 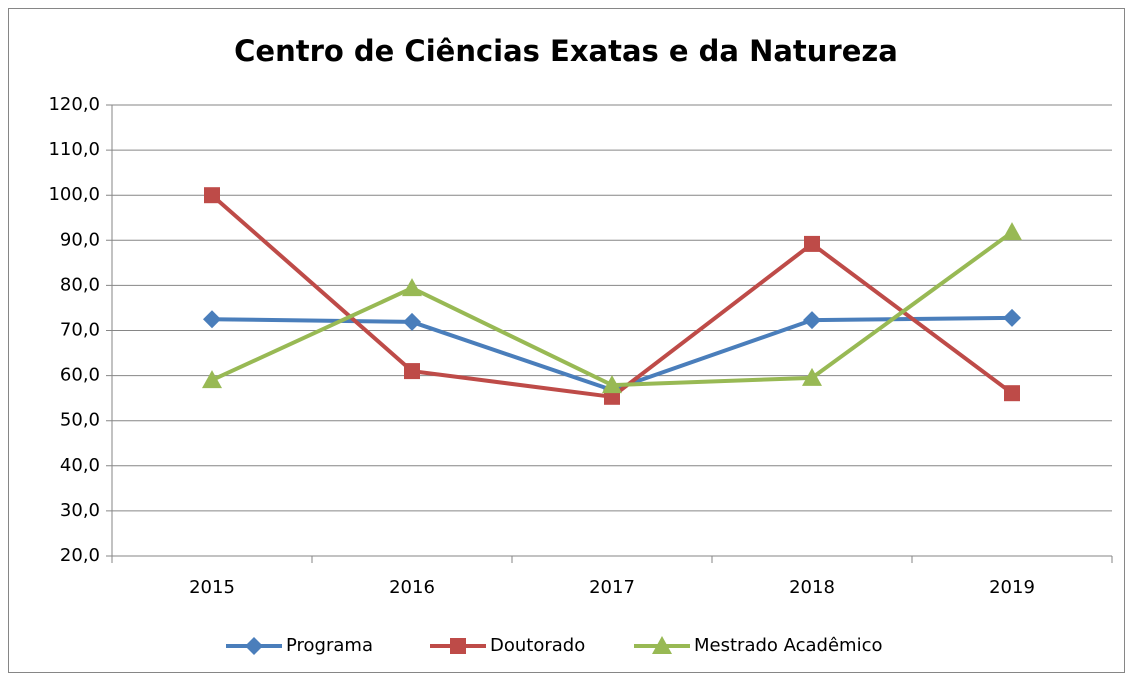 What do you see at coordinates (74, 194) in the screenshot?
I see `y-tick-label: 100,0` at bounding box center [74, 194].